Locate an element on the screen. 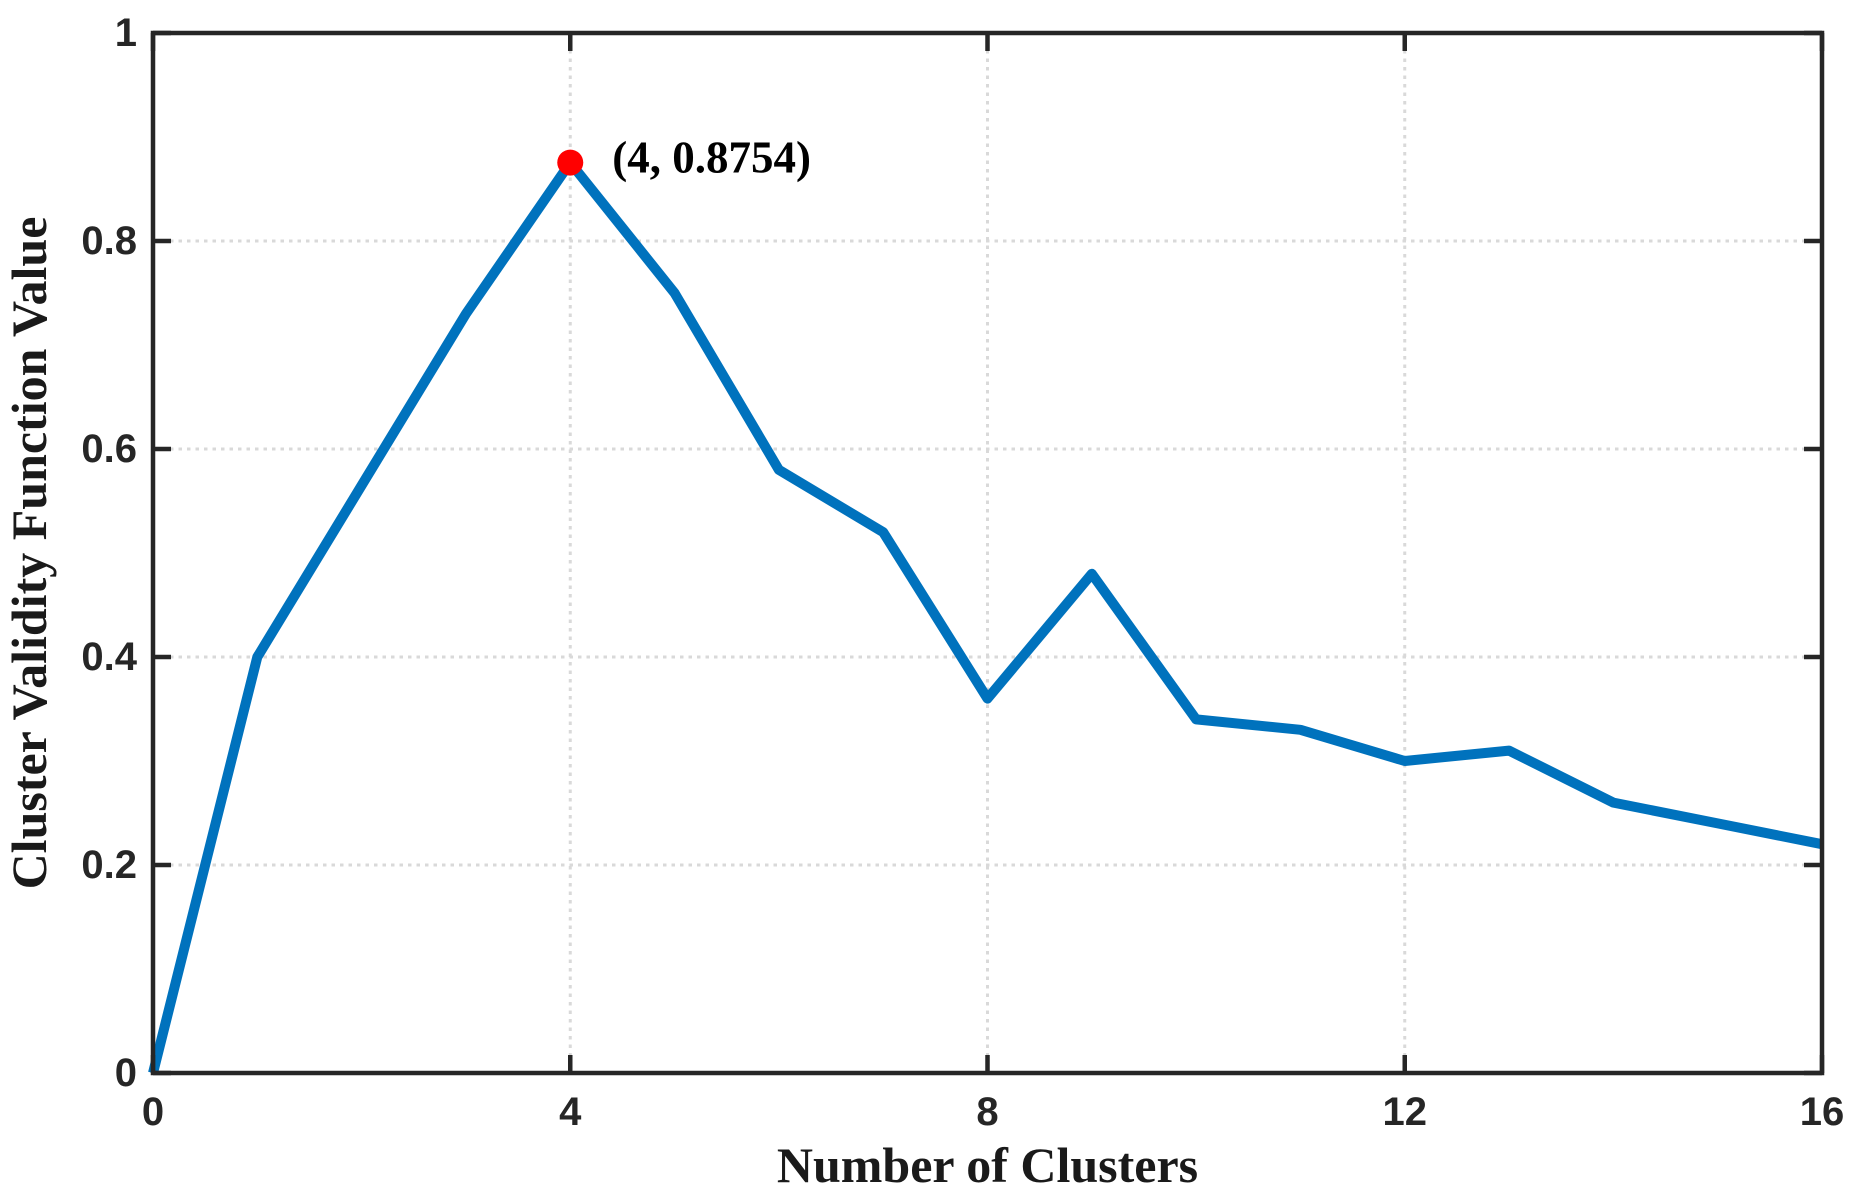 The image size is (1859, 1196). x-tick-label: 8 is located at coordinates (987, 1112).